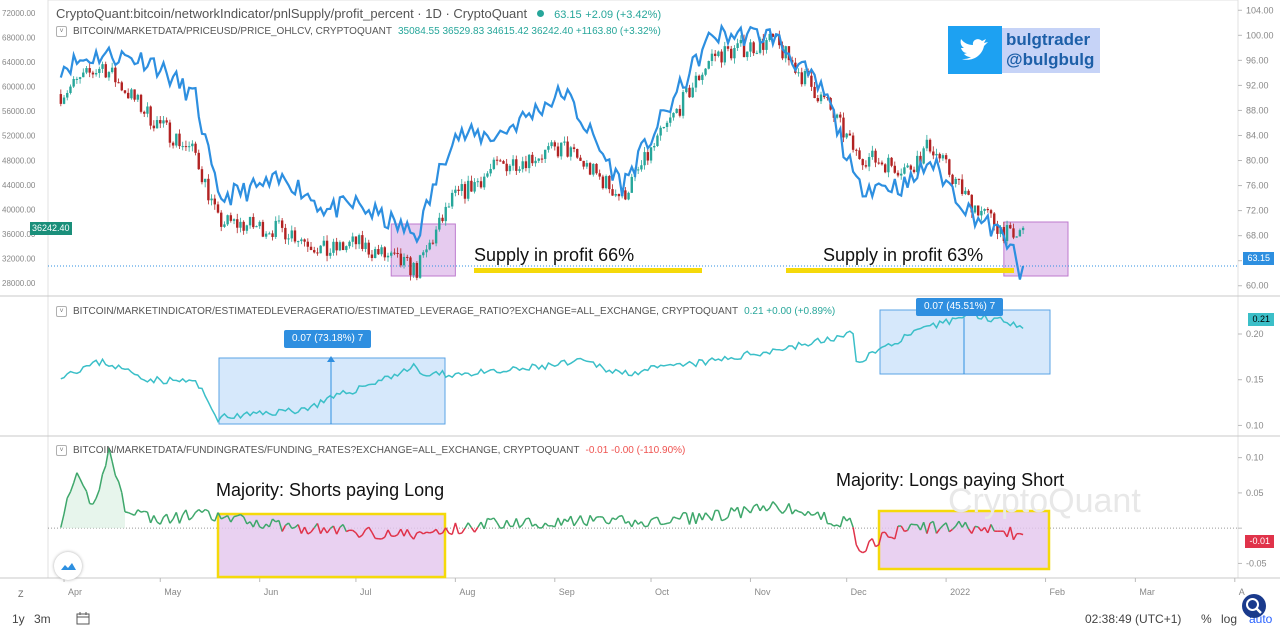 This screenshot has width=1280, height=628. Describe the element at coordinates (1133, 619) in the screenshot. I see `clock-readout: 02:38:49 (UTC+1)` at that location.